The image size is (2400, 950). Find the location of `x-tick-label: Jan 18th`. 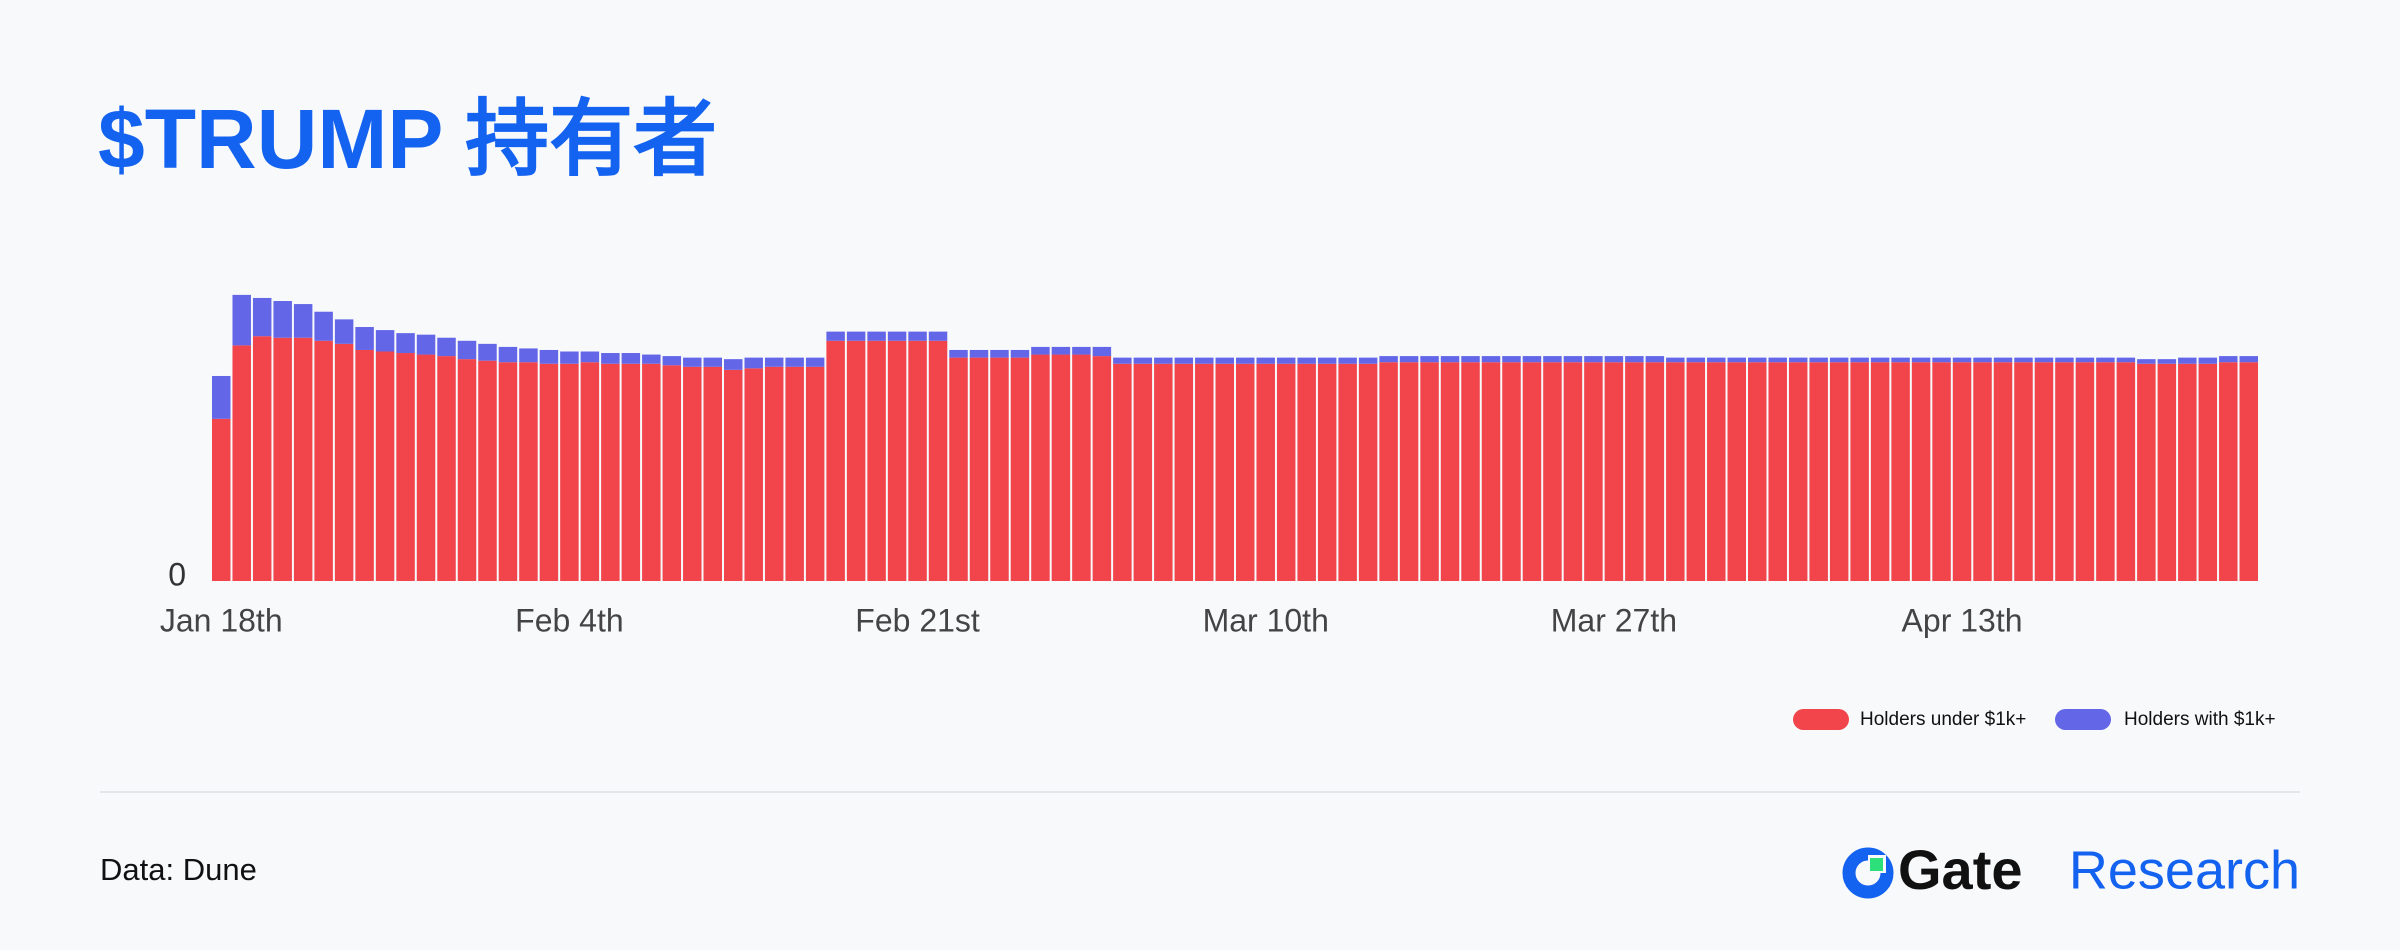

x-tick-label: Jan 18th is located at coordinates (221, 620).